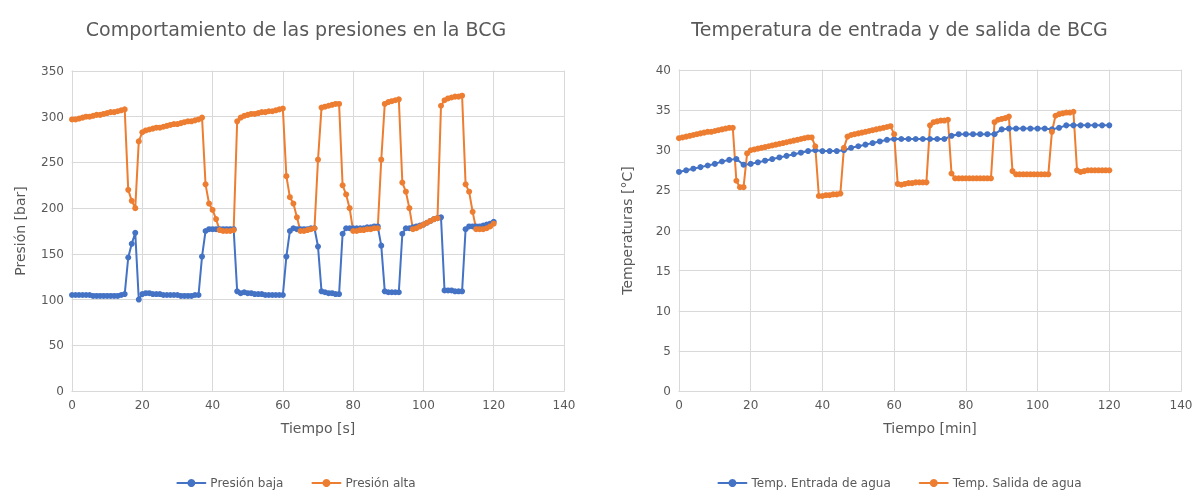 This screenshot has width=1199, height=498. Describe the element at coordinates (667, 350) in the screenshot. I see `y-tick-label: 5` at that location.